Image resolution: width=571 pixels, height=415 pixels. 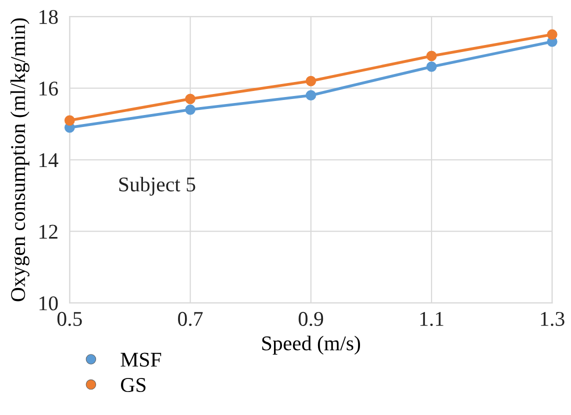 What do you see at coordinates (141, 359) in the screenshot?
I see `legend-label: MSF` at bounding box center [141, 359].